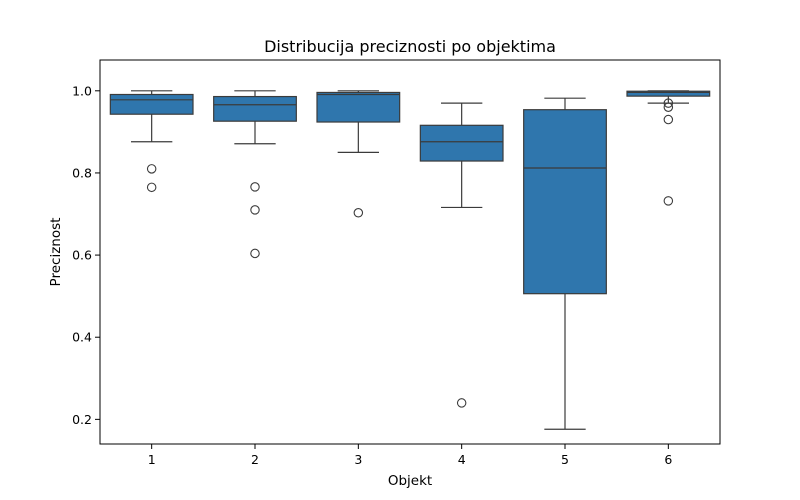 The height and width of the screenshot is (500, 800). What do you see at coordinates (152, 459) in the screenshot?
I see `x-tick-label: 1` at bounding box center [152, 459].